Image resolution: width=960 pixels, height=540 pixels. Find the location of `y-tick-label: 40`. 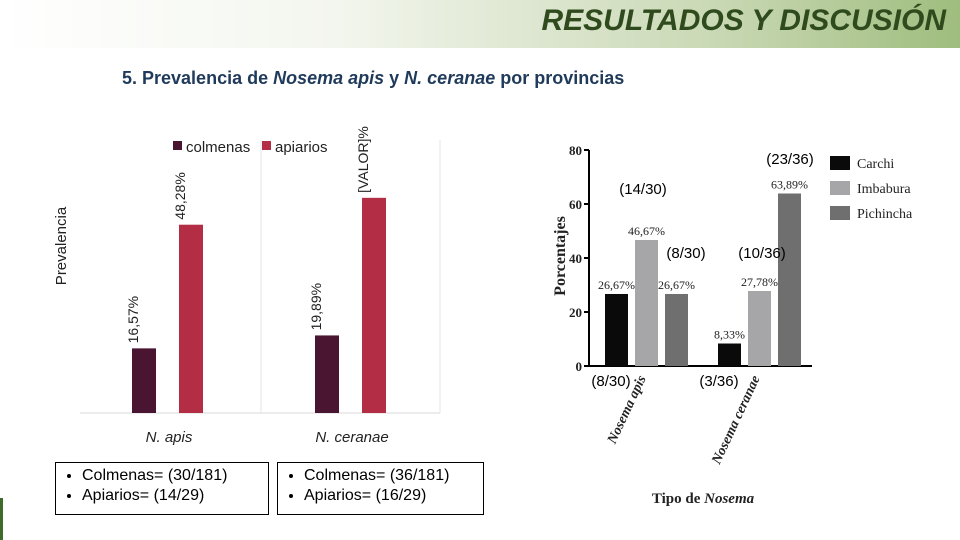

y-tick-label: 40 is located at coordinates (575, 258).